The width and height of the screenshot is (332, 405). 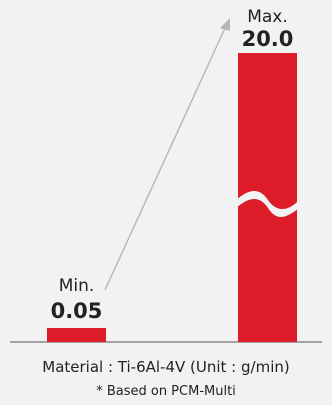 I want to click on caption-material: Material : Ti-6Al-4V (Unit : g/min), so click(x=166, y=367).